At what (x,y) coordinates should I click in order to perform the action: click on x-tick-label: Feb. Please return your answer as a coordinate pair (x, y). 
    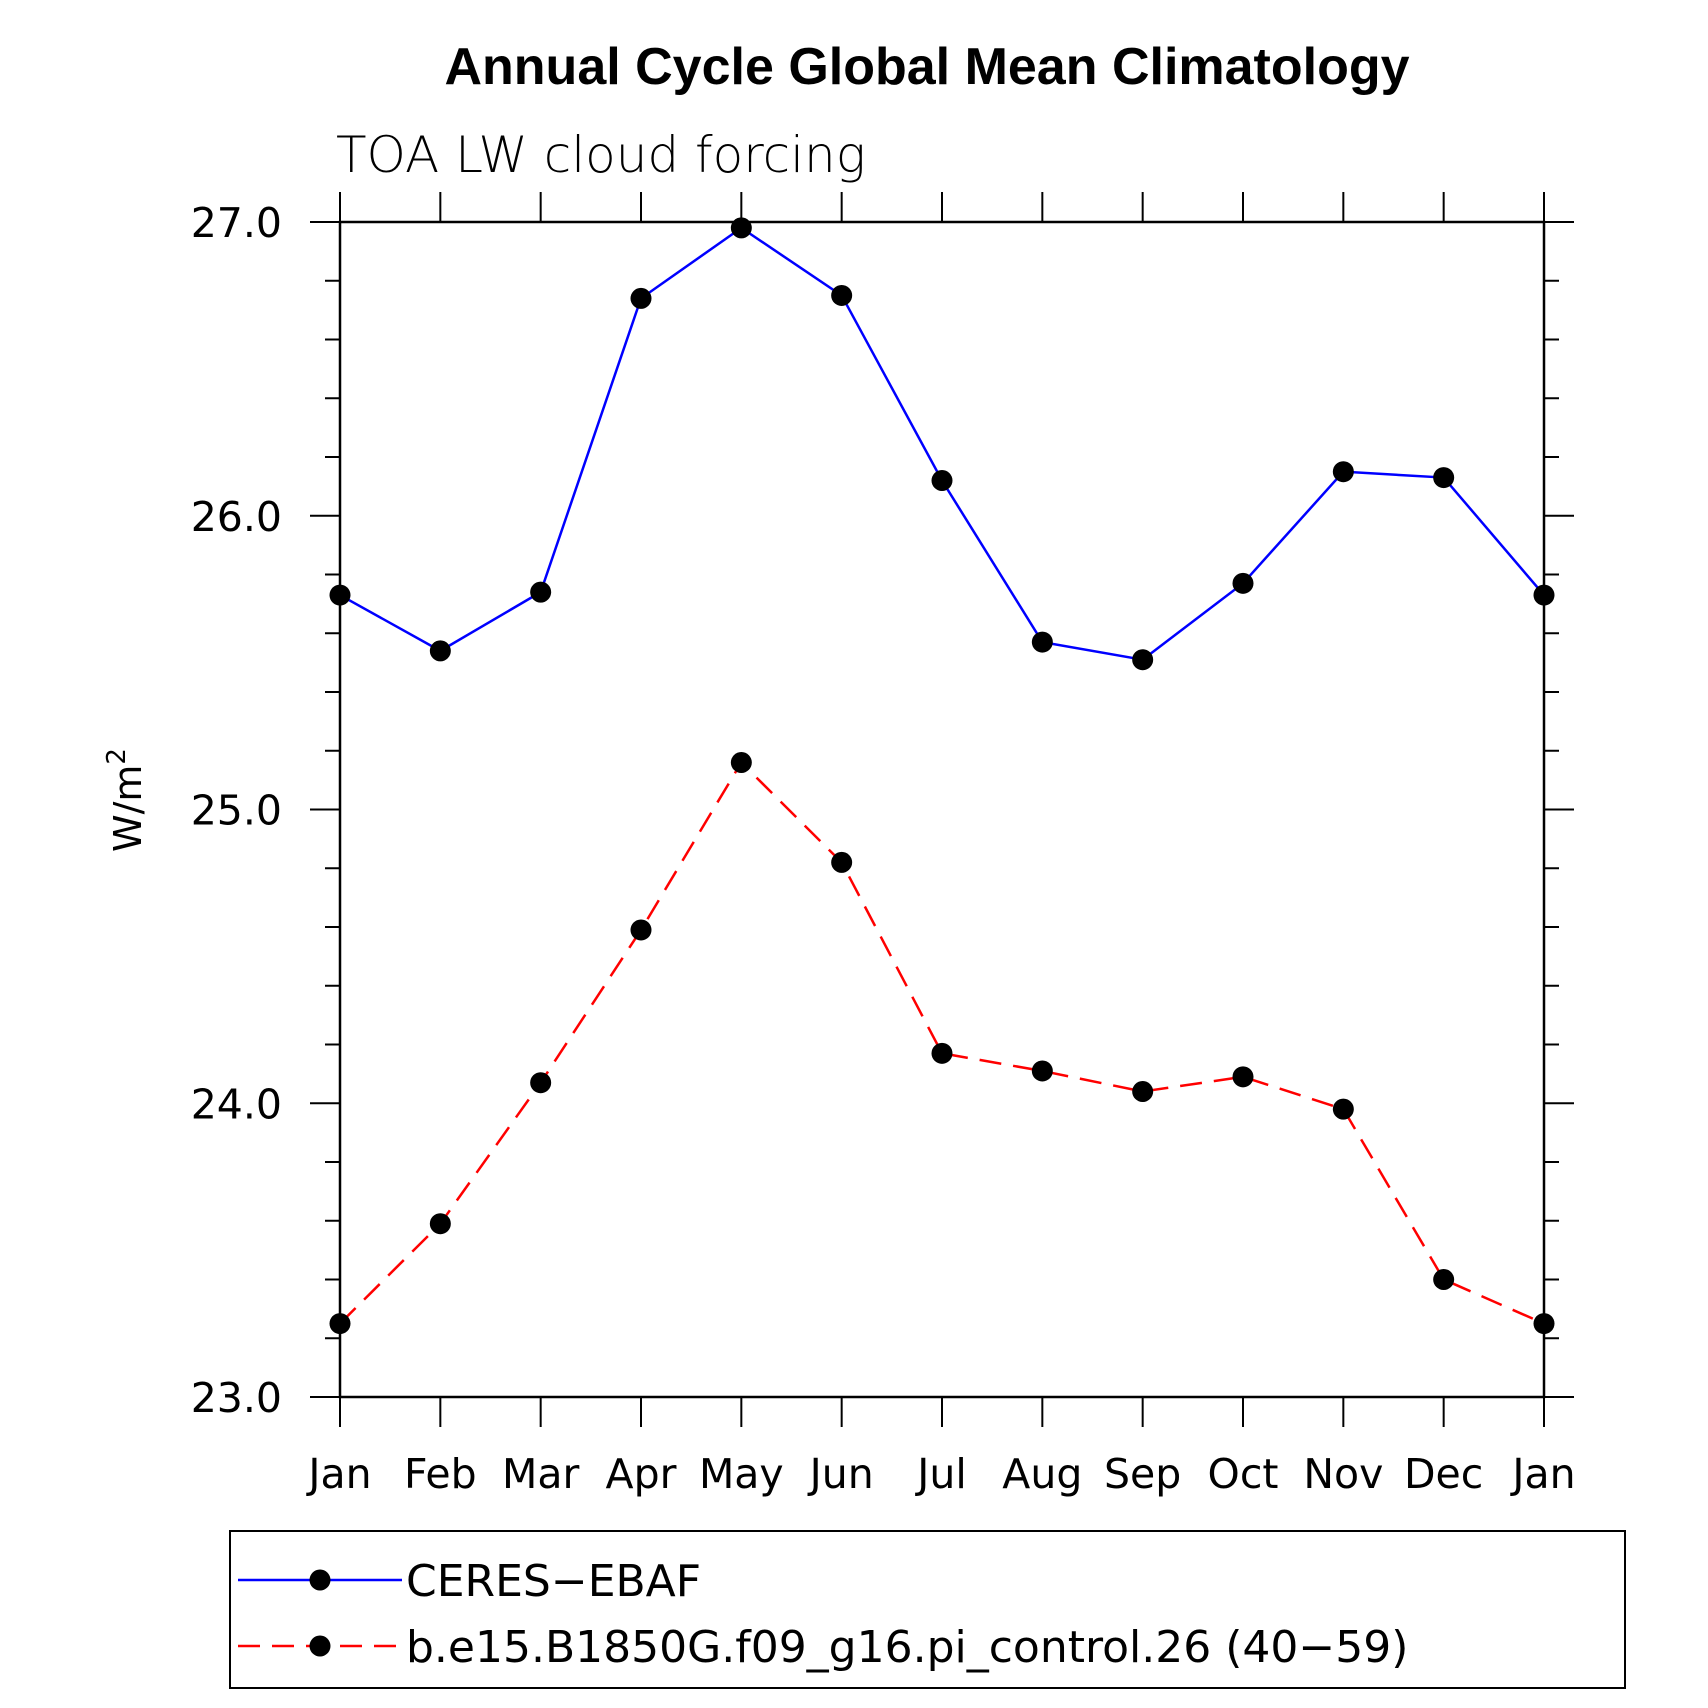
    Looking at the image, I should click on (440, 1474).